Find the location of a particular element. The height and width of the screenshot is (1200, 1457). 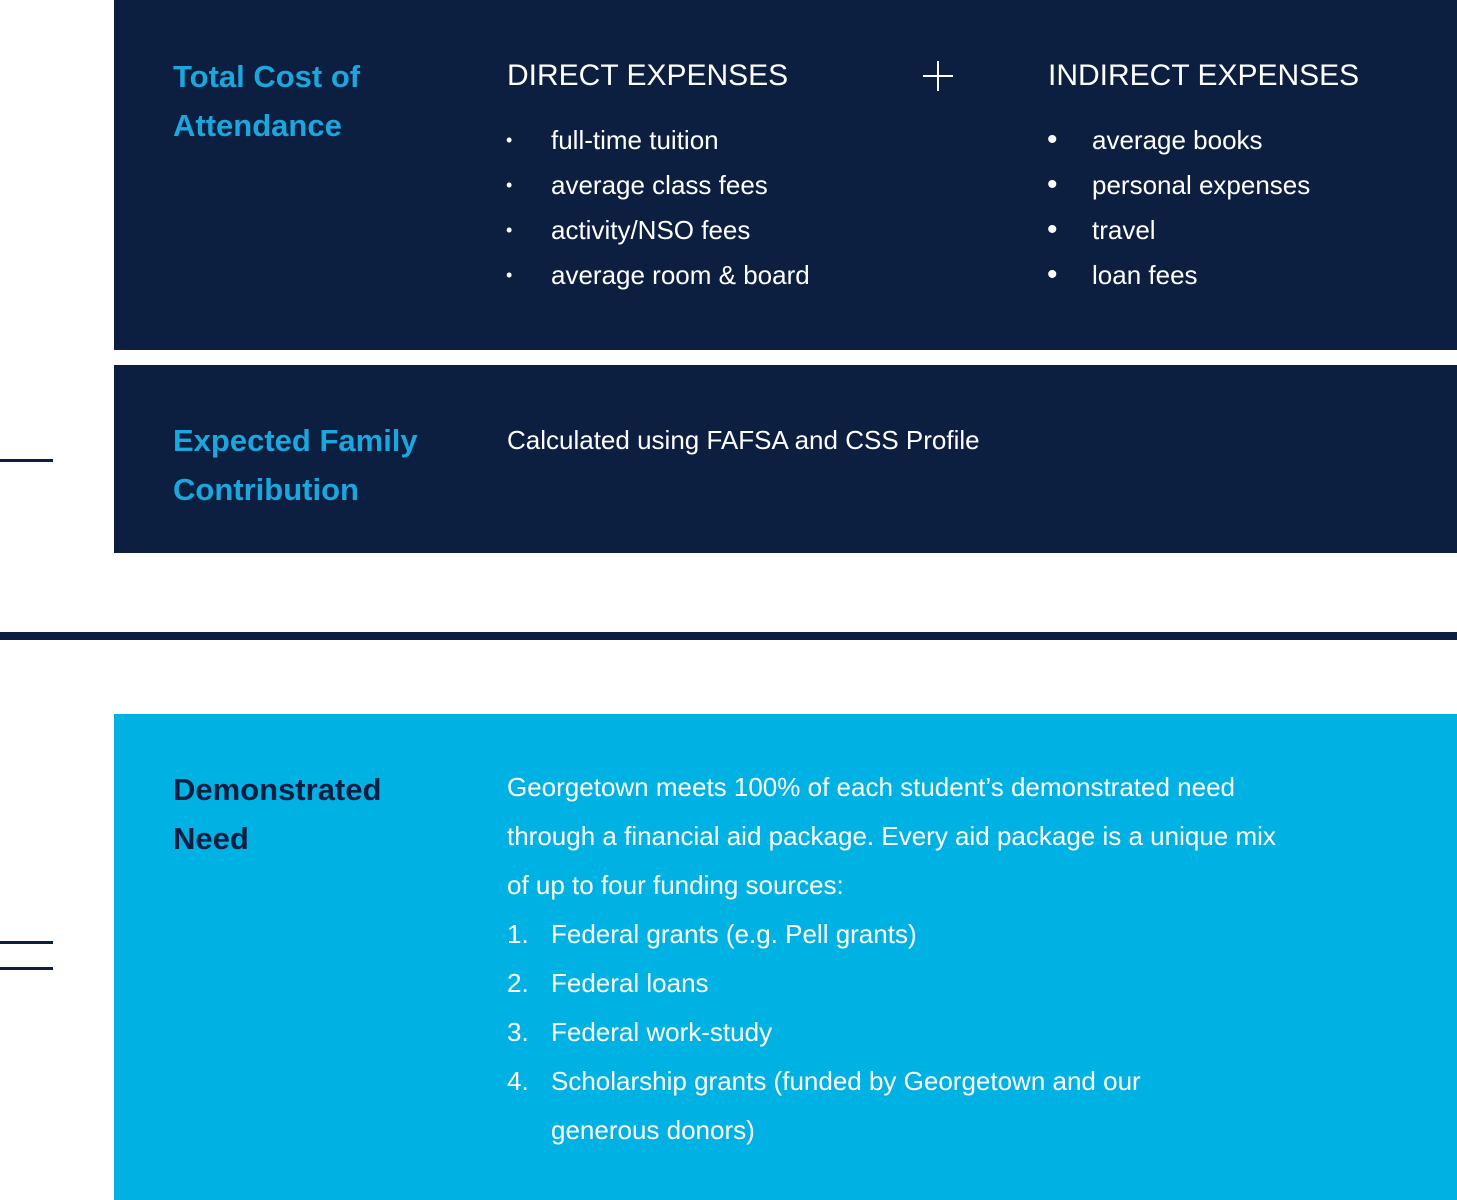

list-number: 2. is located at coordinates (518, 983).